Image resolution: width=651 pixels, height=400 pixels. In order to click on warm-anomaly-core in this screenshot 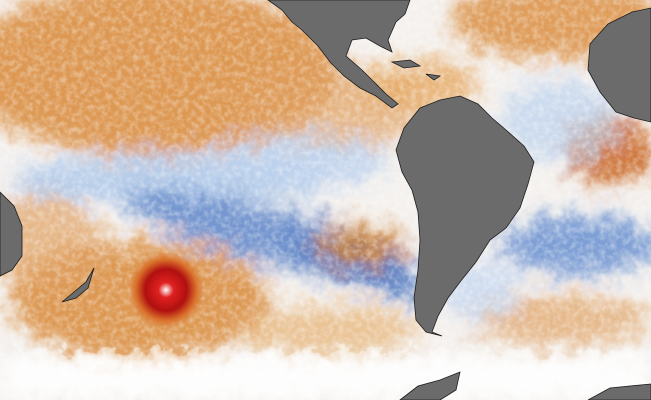, I will do `click(166, 290)`.